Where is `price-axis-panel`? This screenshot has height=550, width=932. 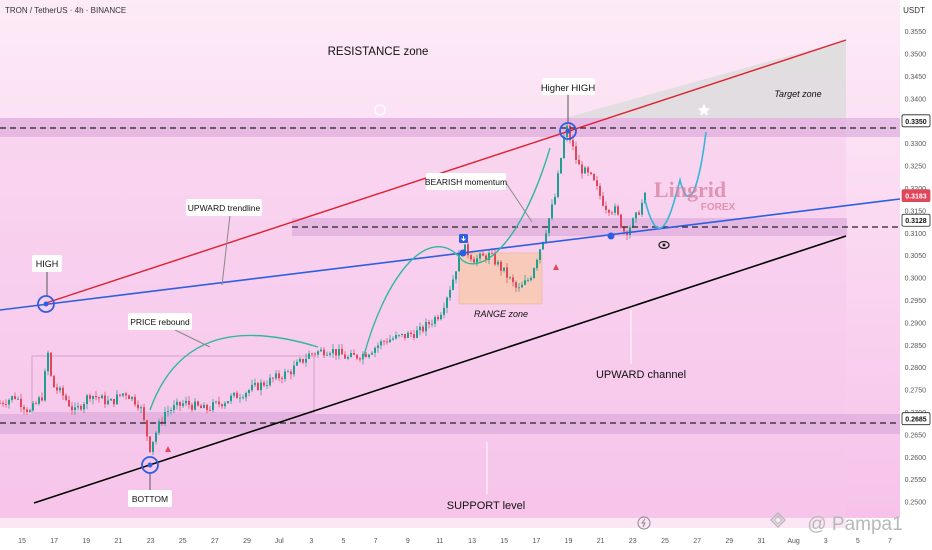
price-axis-panel is located at coordinates (916, 275).